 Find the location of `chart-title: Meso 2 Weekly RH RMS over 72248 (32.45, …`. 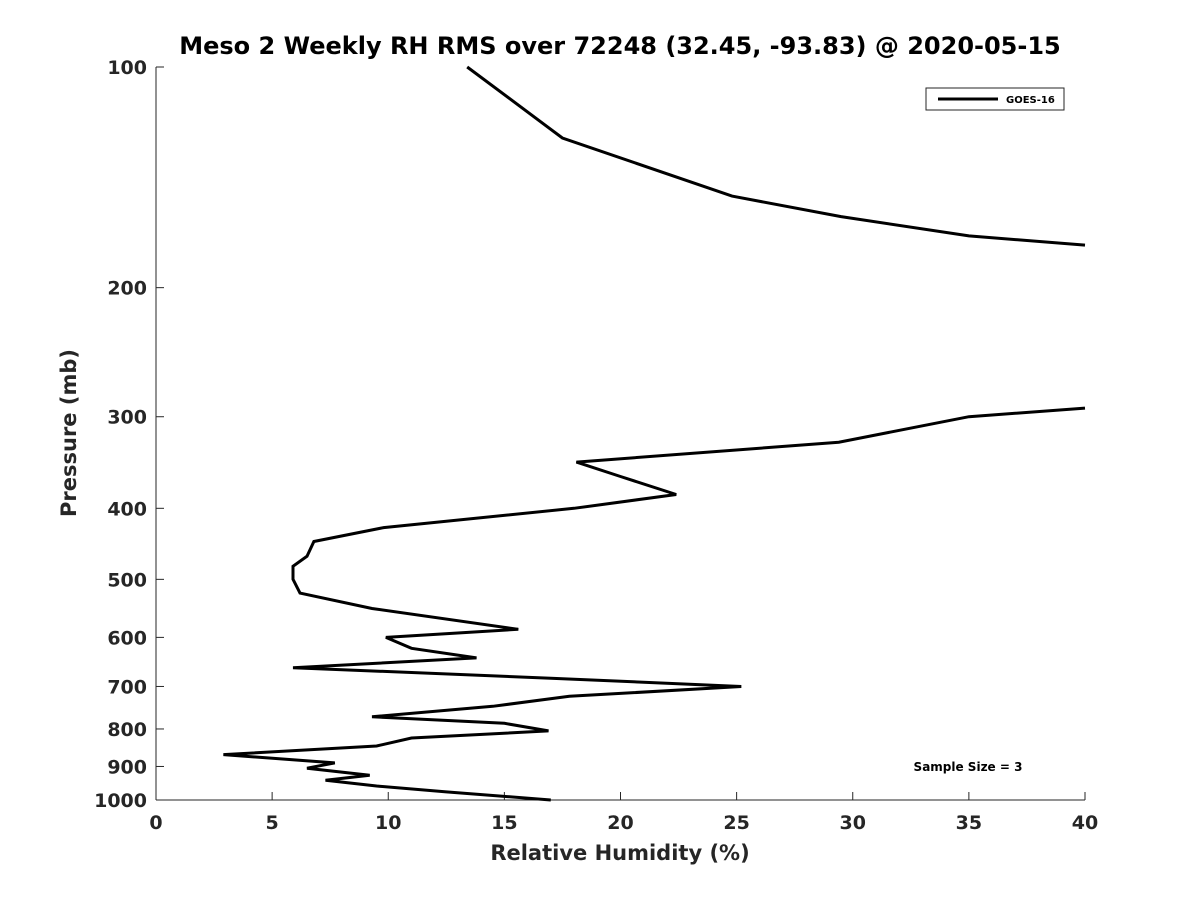

chart-title: Meso 2 Weekly RH RMS over 72248 (32.45, … is located at coordinates (620, 46).